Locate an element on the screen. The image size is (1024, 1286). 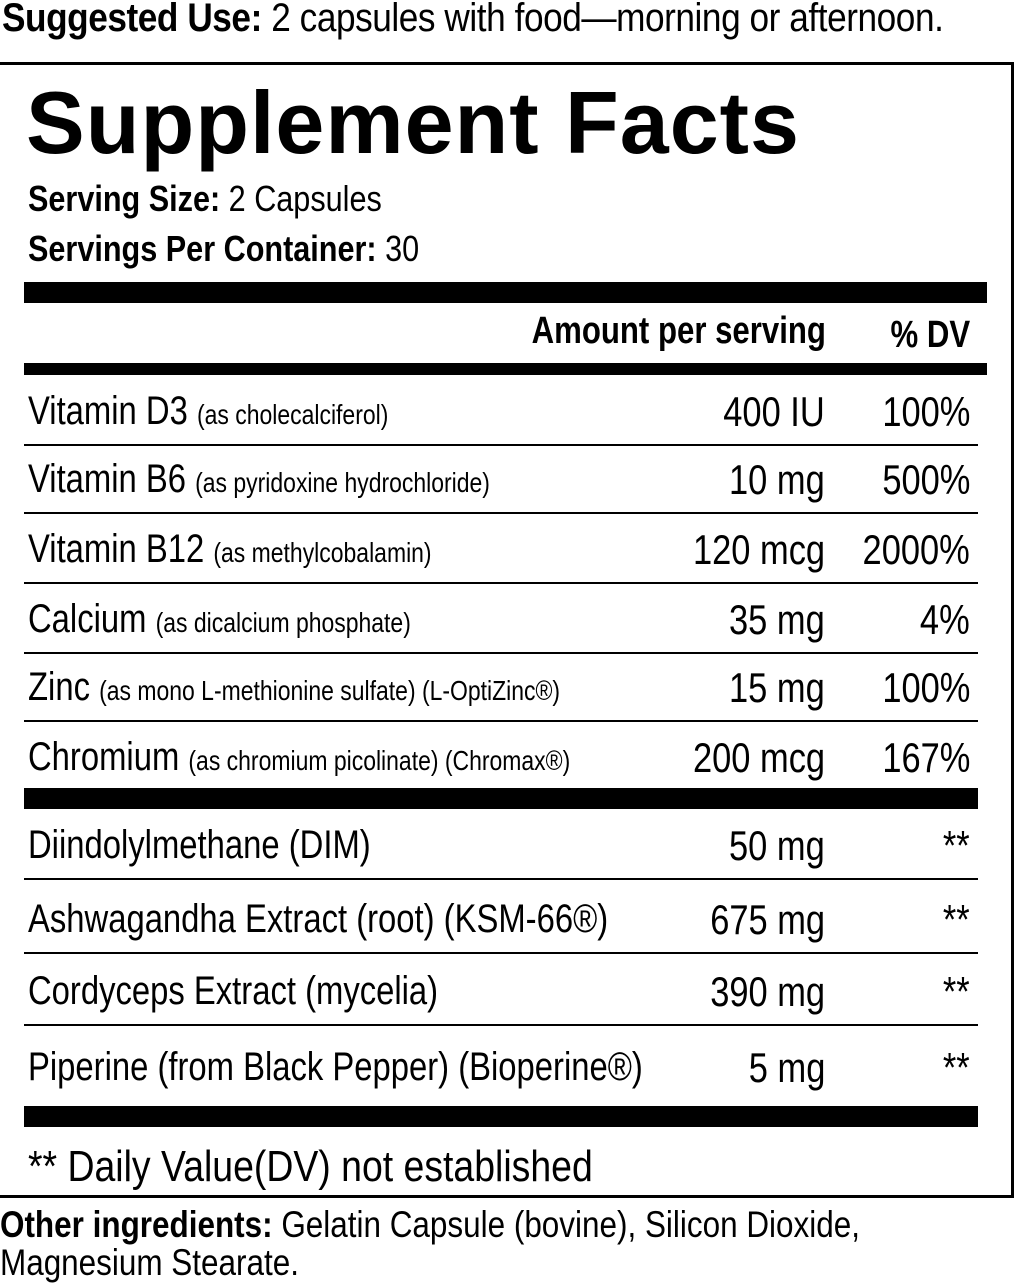
nutrient-dv: 500% is located at coordinates (925, 479).